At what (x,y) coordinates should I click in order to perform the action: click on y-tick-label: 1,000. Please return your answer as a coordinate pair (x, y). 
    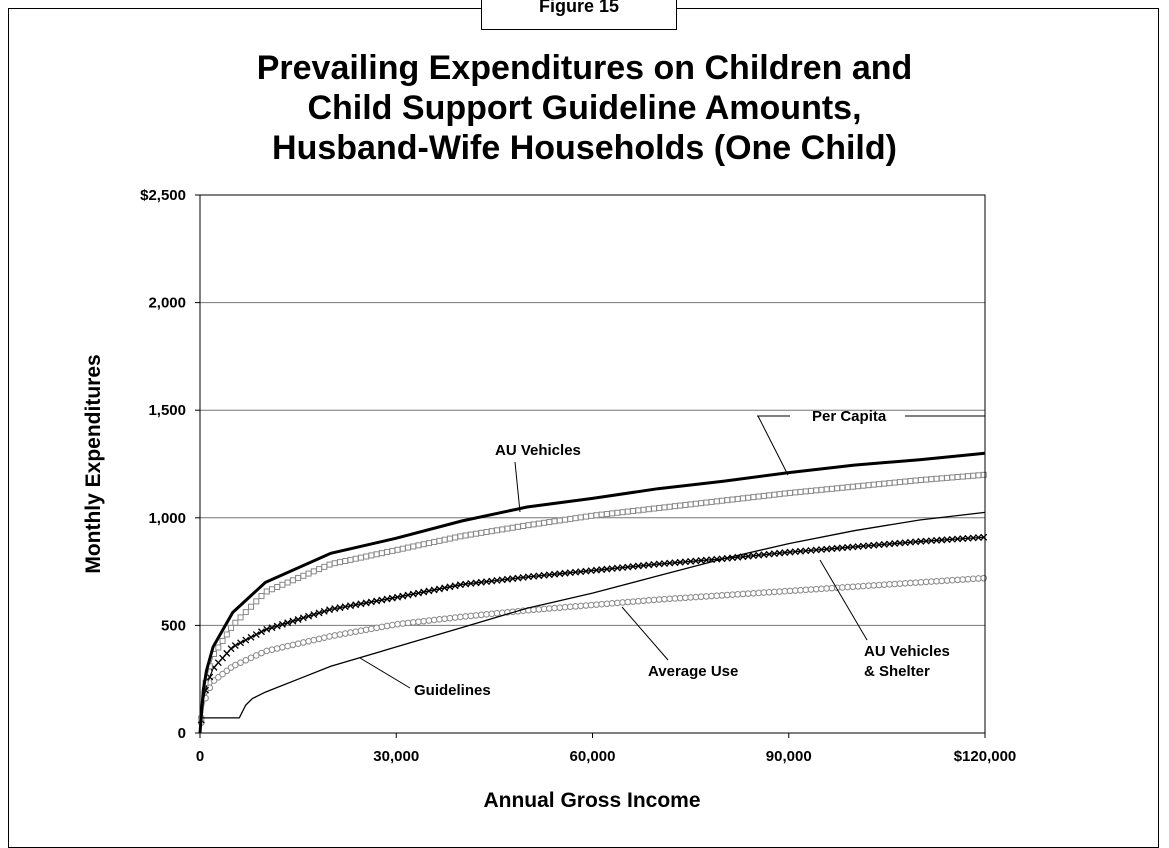
    Looking at the image, I should click on (167, 518).